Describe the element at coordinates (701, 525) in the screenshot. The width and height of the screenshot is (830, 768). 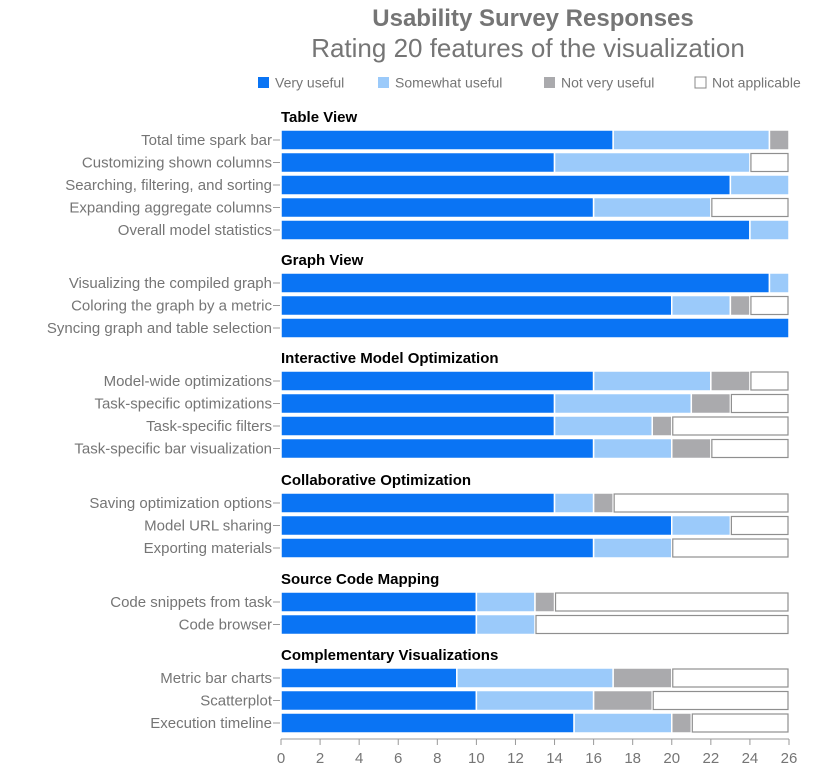
I see `bar-segment-somewhat-useful-model-url-sharing` at that location.